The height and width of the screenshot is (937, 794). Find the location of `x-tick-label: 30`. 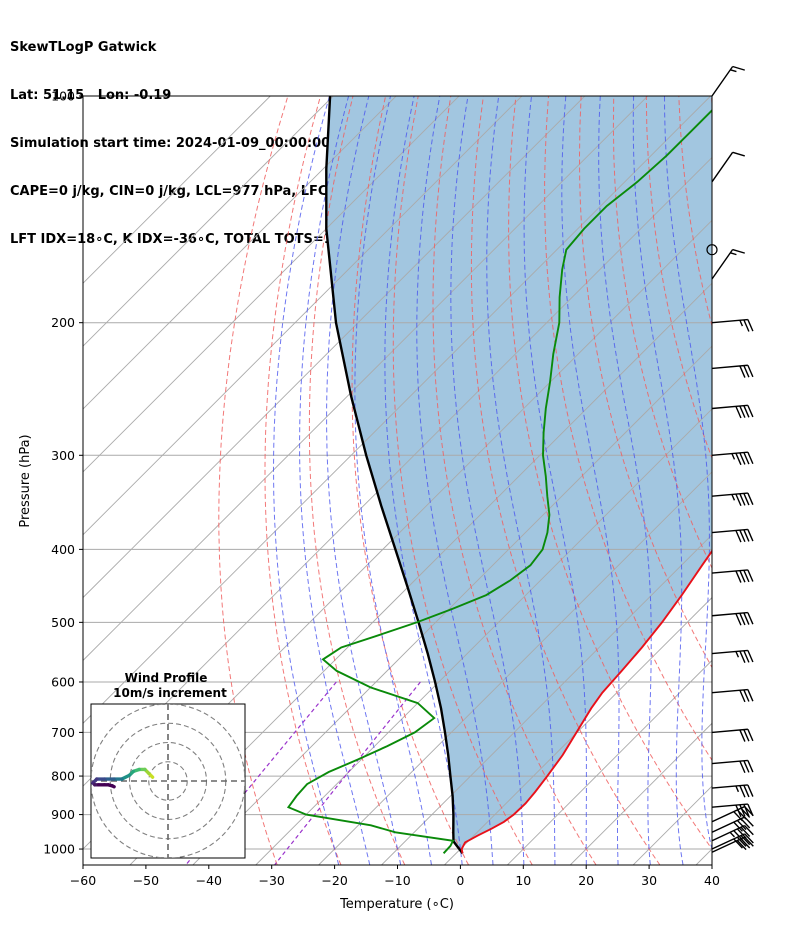

x-tick-label: 30 is located at coordinates (649, 880).